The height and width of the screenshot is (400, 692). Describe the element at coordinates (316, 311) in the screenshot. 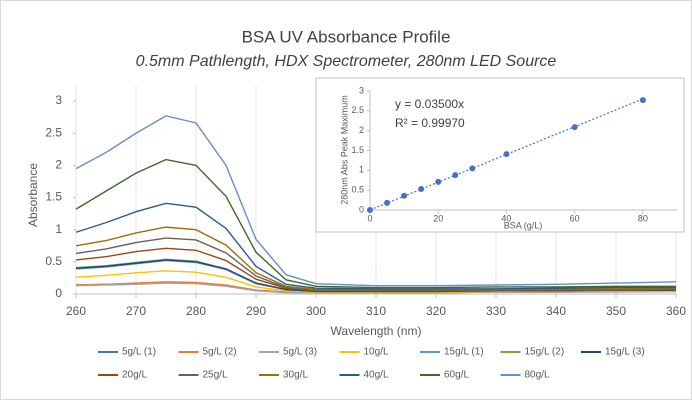

I see `x-tick-label: 300` at that location.